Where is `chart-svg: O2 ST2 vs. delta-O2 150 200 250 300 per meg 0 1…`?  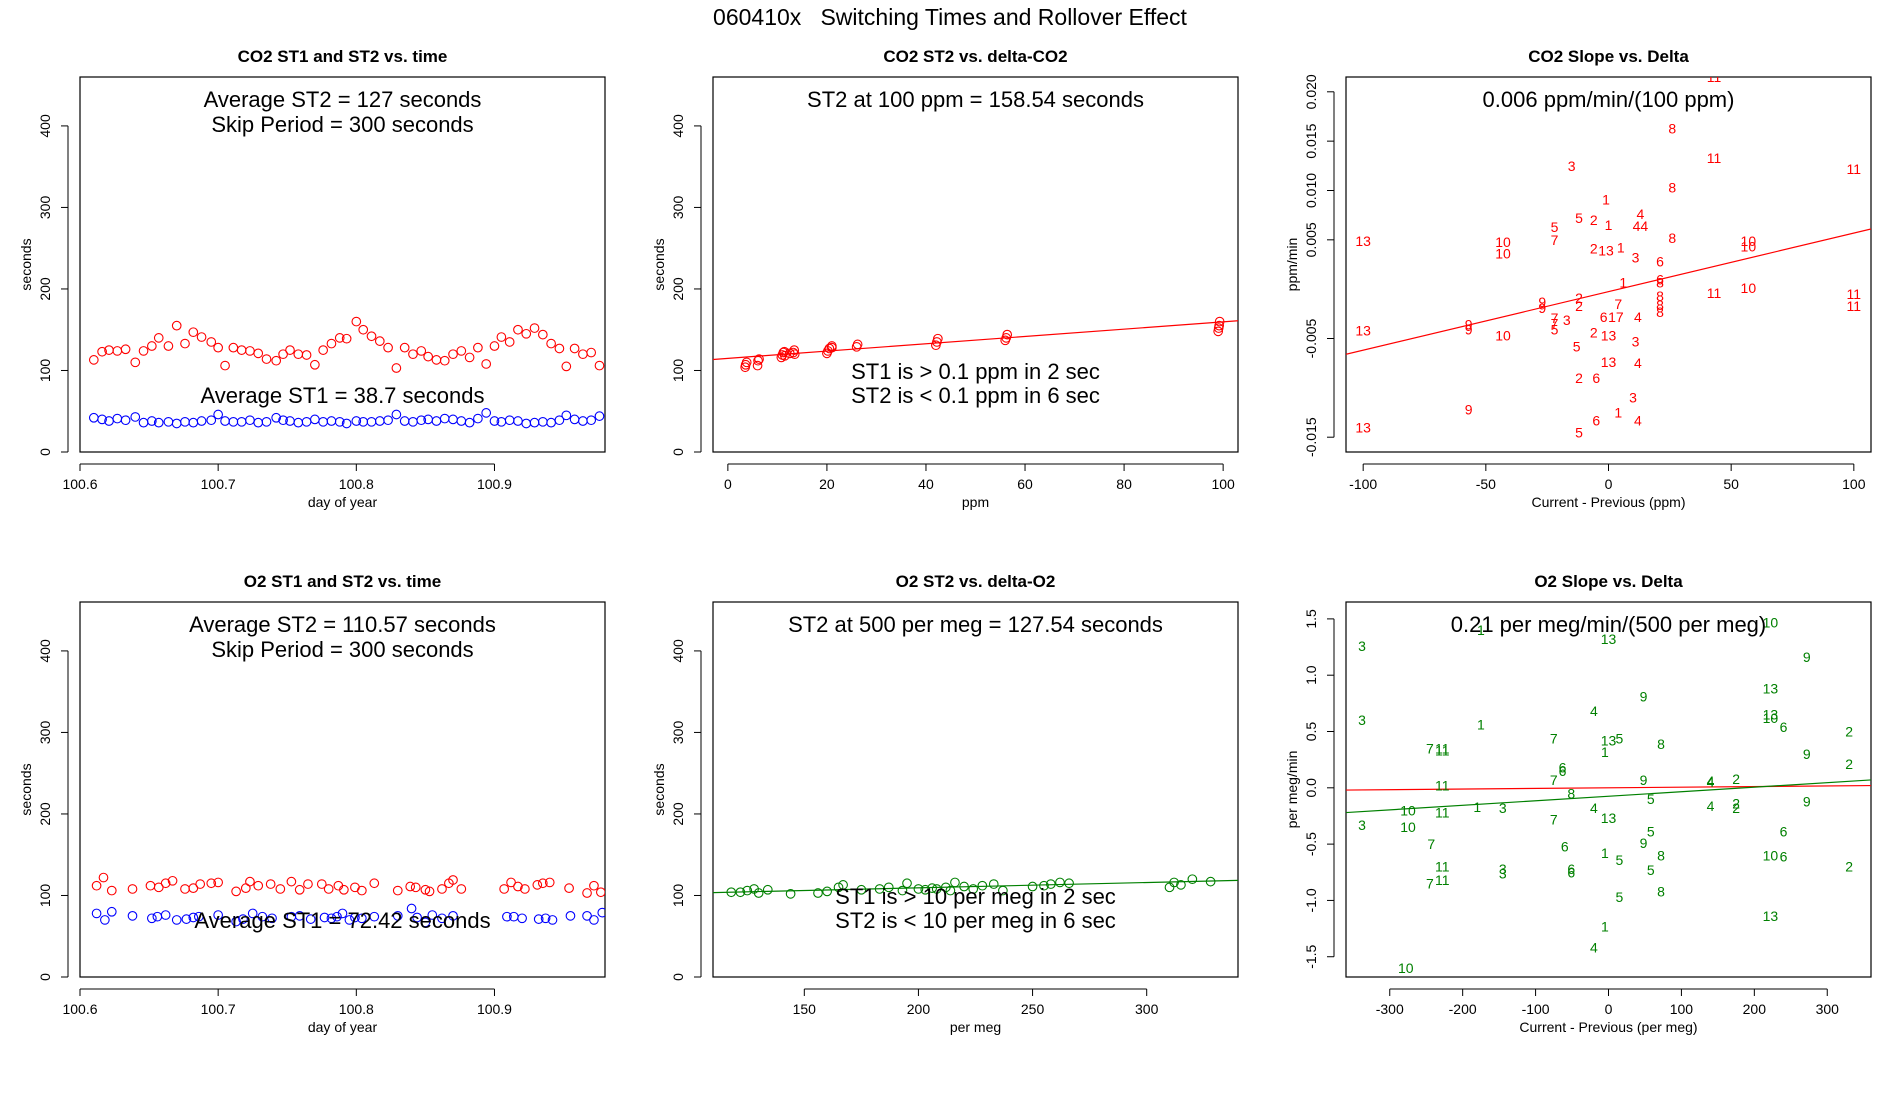
chart-svg: O2 ST2 vs. delta-O2 150 200 250 300 per meg 0 1… is located at coordinates (945, 803).